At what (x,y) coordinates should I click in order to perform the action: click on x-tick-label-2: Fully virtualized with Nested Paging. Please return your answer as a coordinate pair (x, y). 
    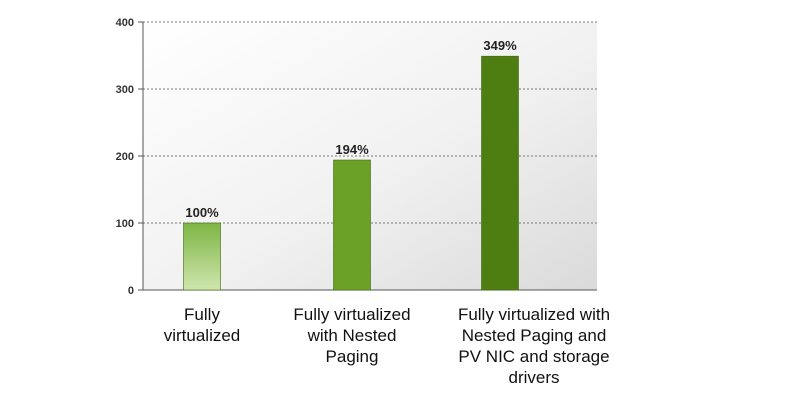
    Looking at the image, I should click on (352, 335).